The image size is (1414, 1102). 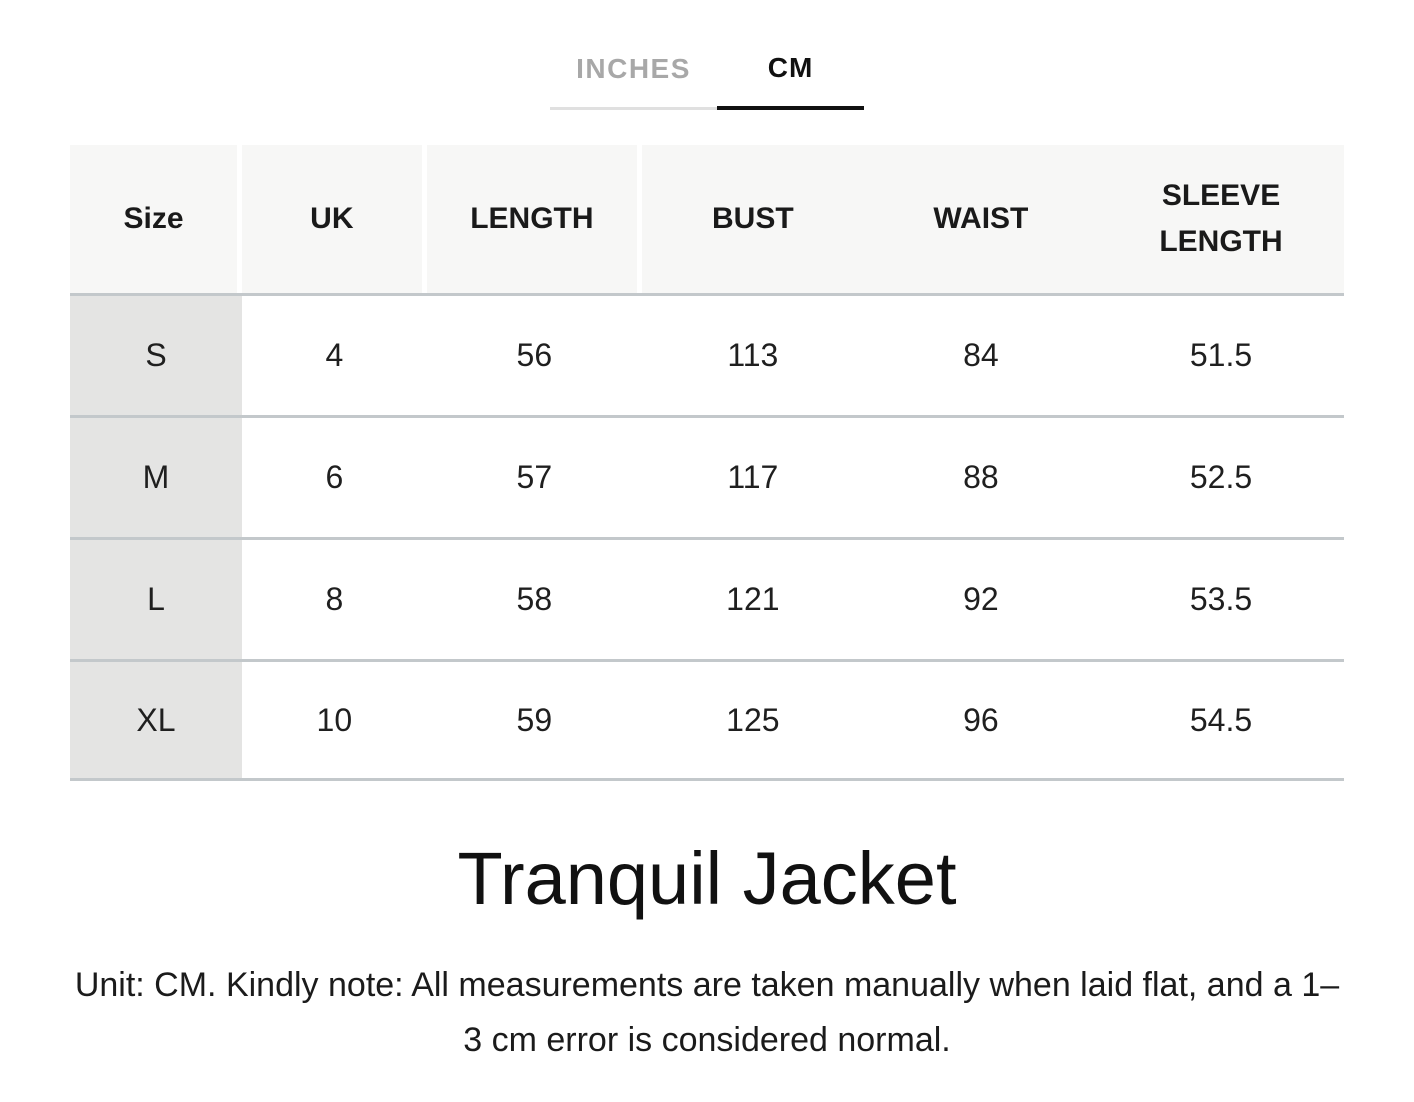 I want to click on header-uk: UK, so click(x=334, y=219).